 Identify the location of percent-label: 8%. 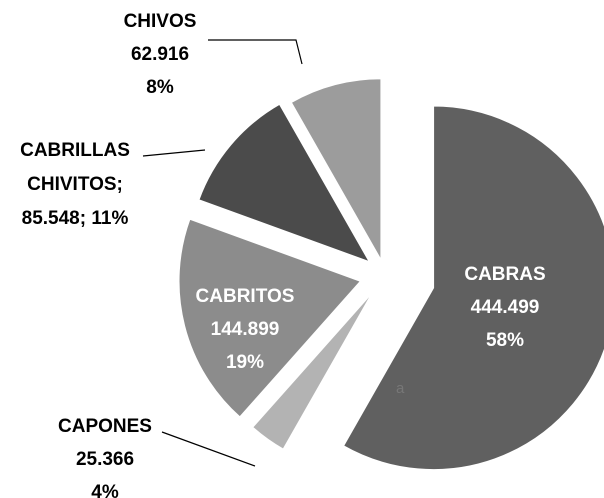
(160, 87).